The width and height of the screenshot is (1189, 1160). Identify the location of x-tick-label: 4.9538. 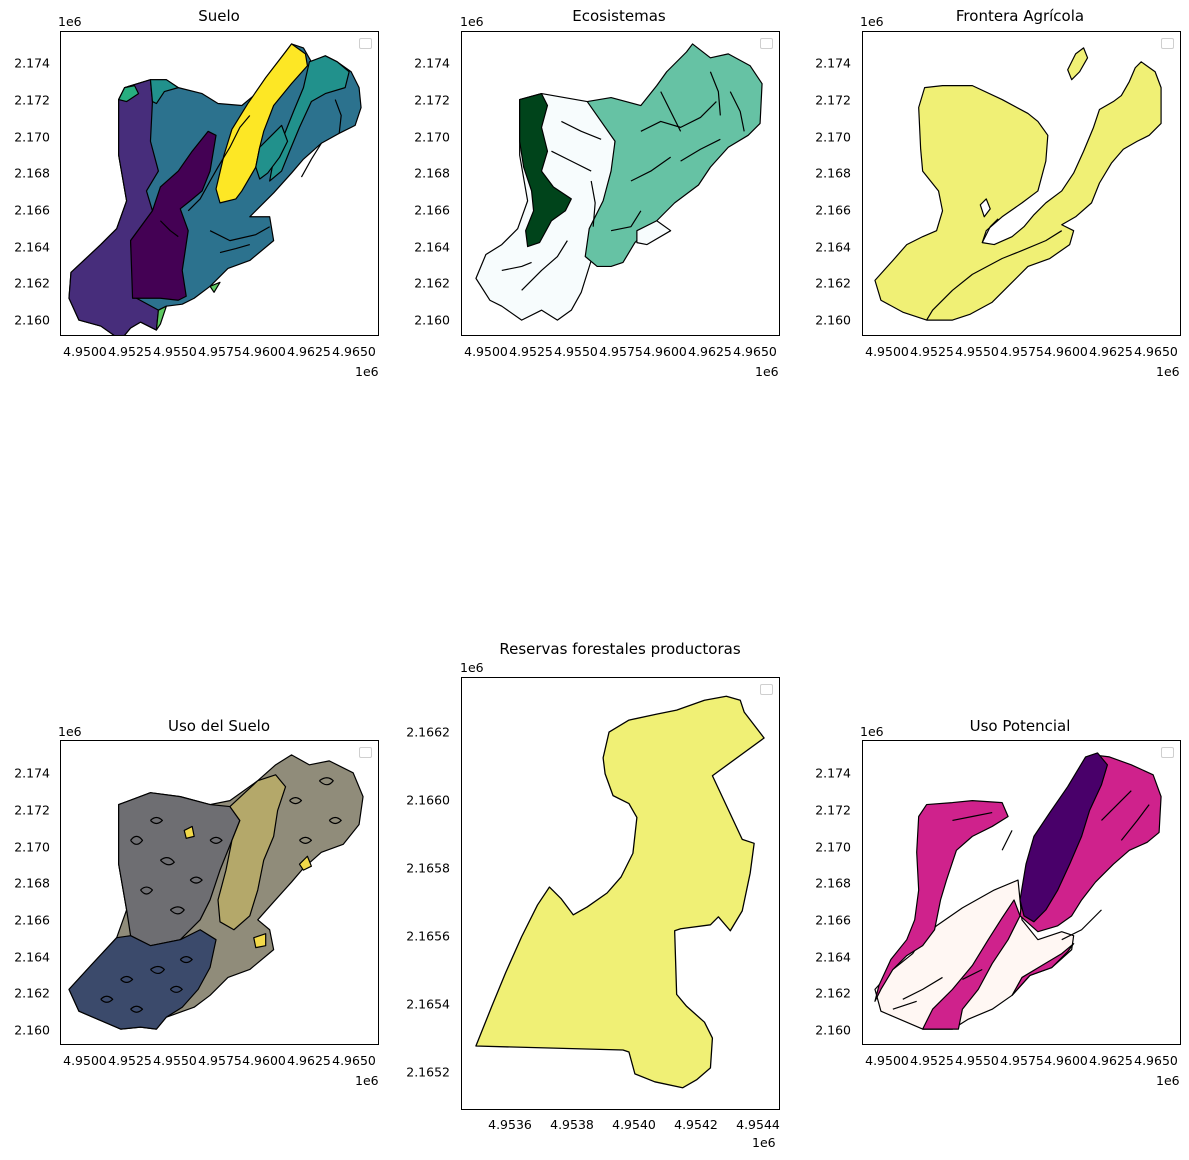
(572, 1124).